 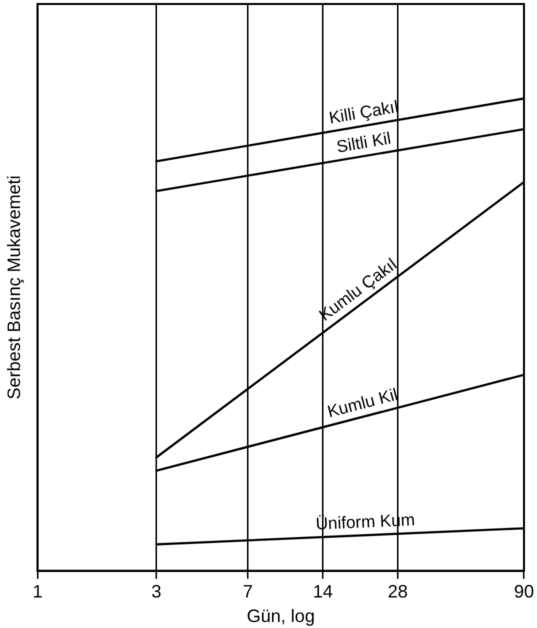 What do you see at coordinates (156, 592) in the screenshot?
I see `x-tick-label: 3` at bounding box center [156, 592].